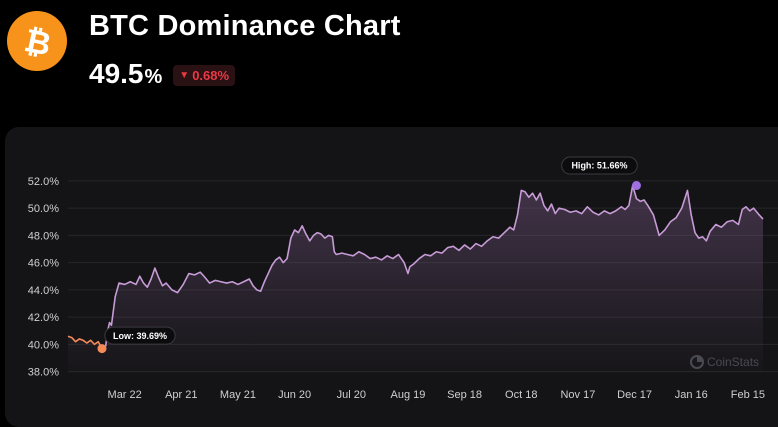 This screenshot has height=427, width=778. I want to click on x-tick-label: Apr 21, so click(181, 395).